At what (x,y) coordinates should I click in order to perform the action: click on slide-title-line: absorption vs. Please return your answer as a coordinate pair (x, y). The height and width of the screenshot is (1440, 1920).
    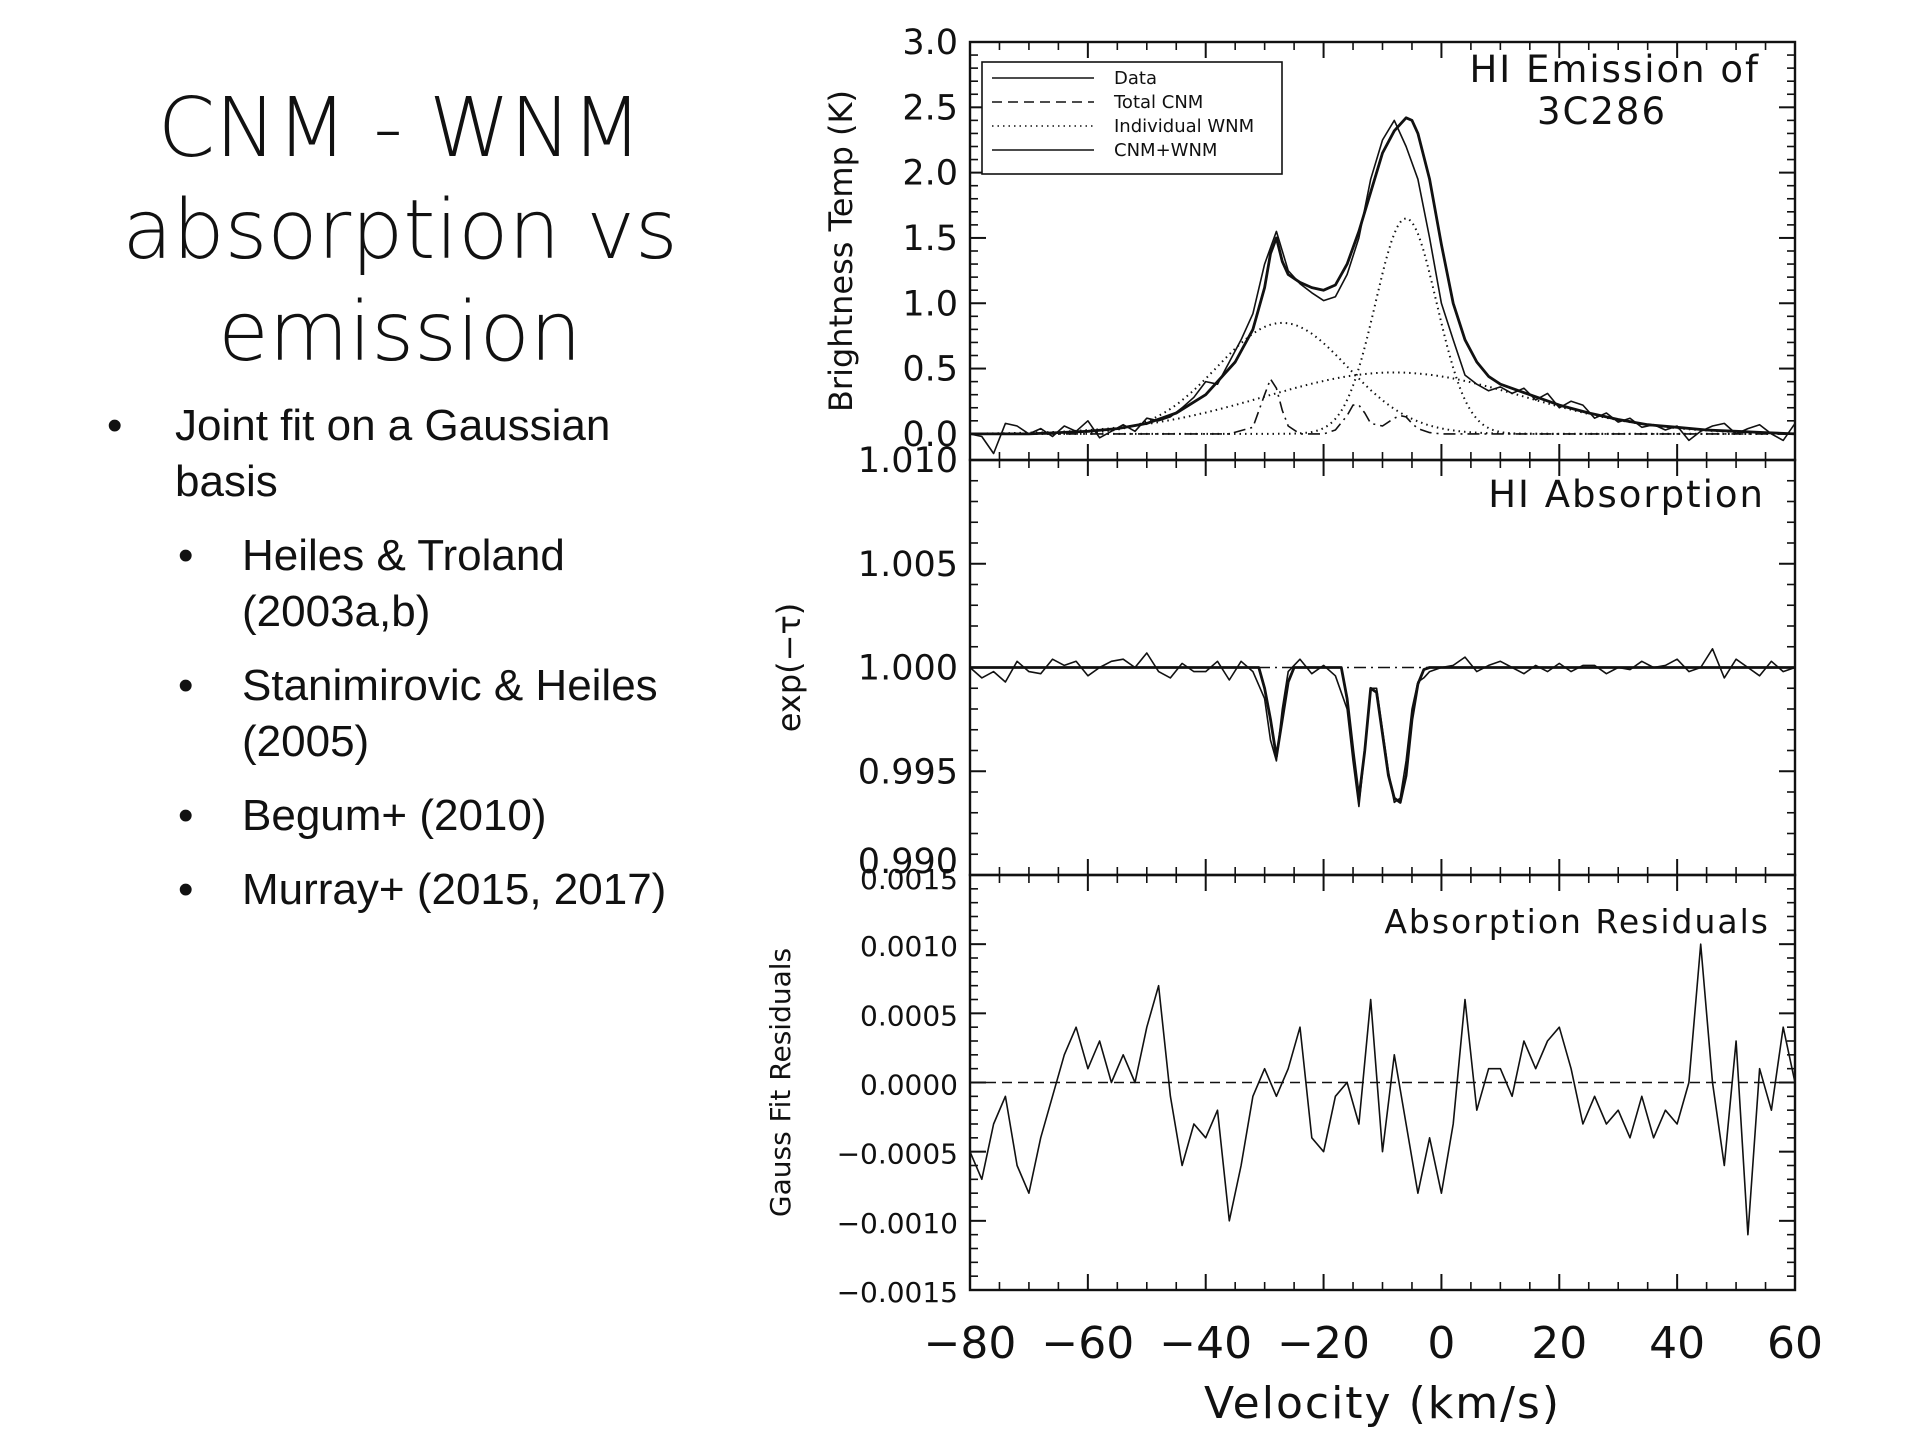
    Looking at the image, I should click on (400, 230).